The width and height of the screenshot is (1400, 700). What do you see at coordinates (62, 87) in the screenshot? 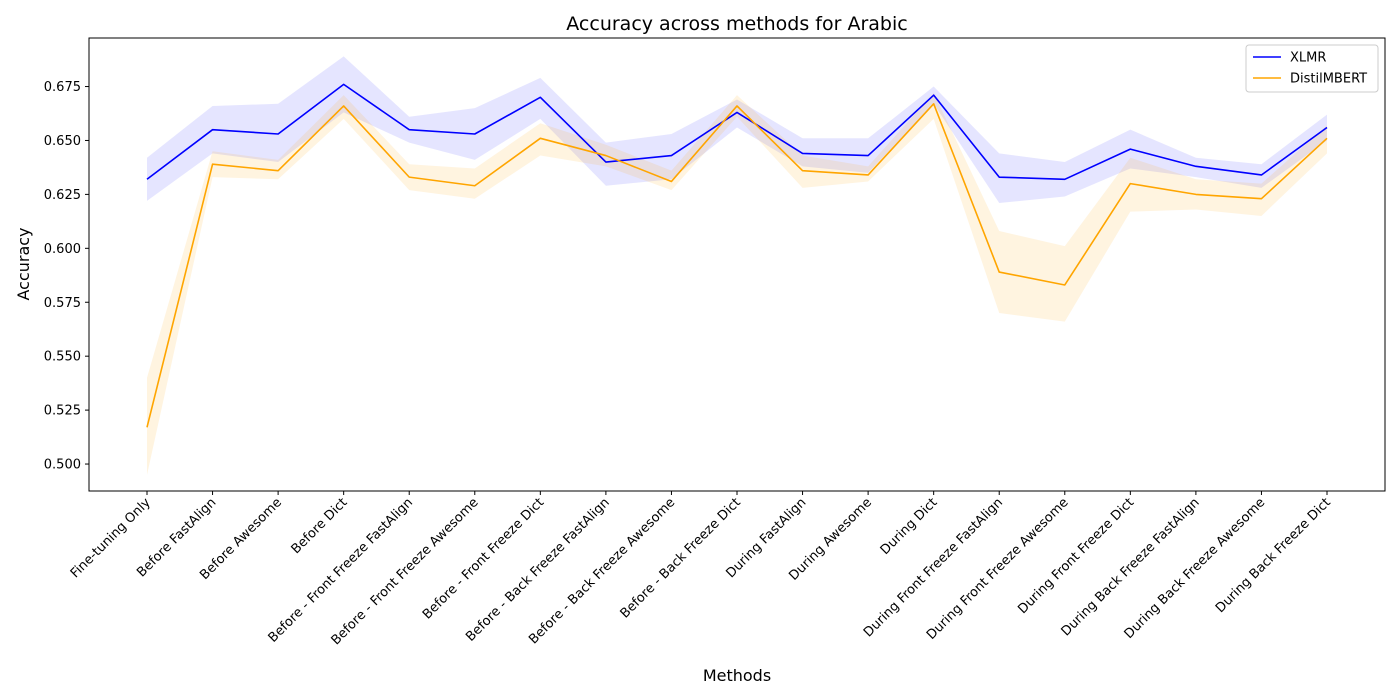
I see `y-tick-label: 0.675` at bounding box center [62, 87].